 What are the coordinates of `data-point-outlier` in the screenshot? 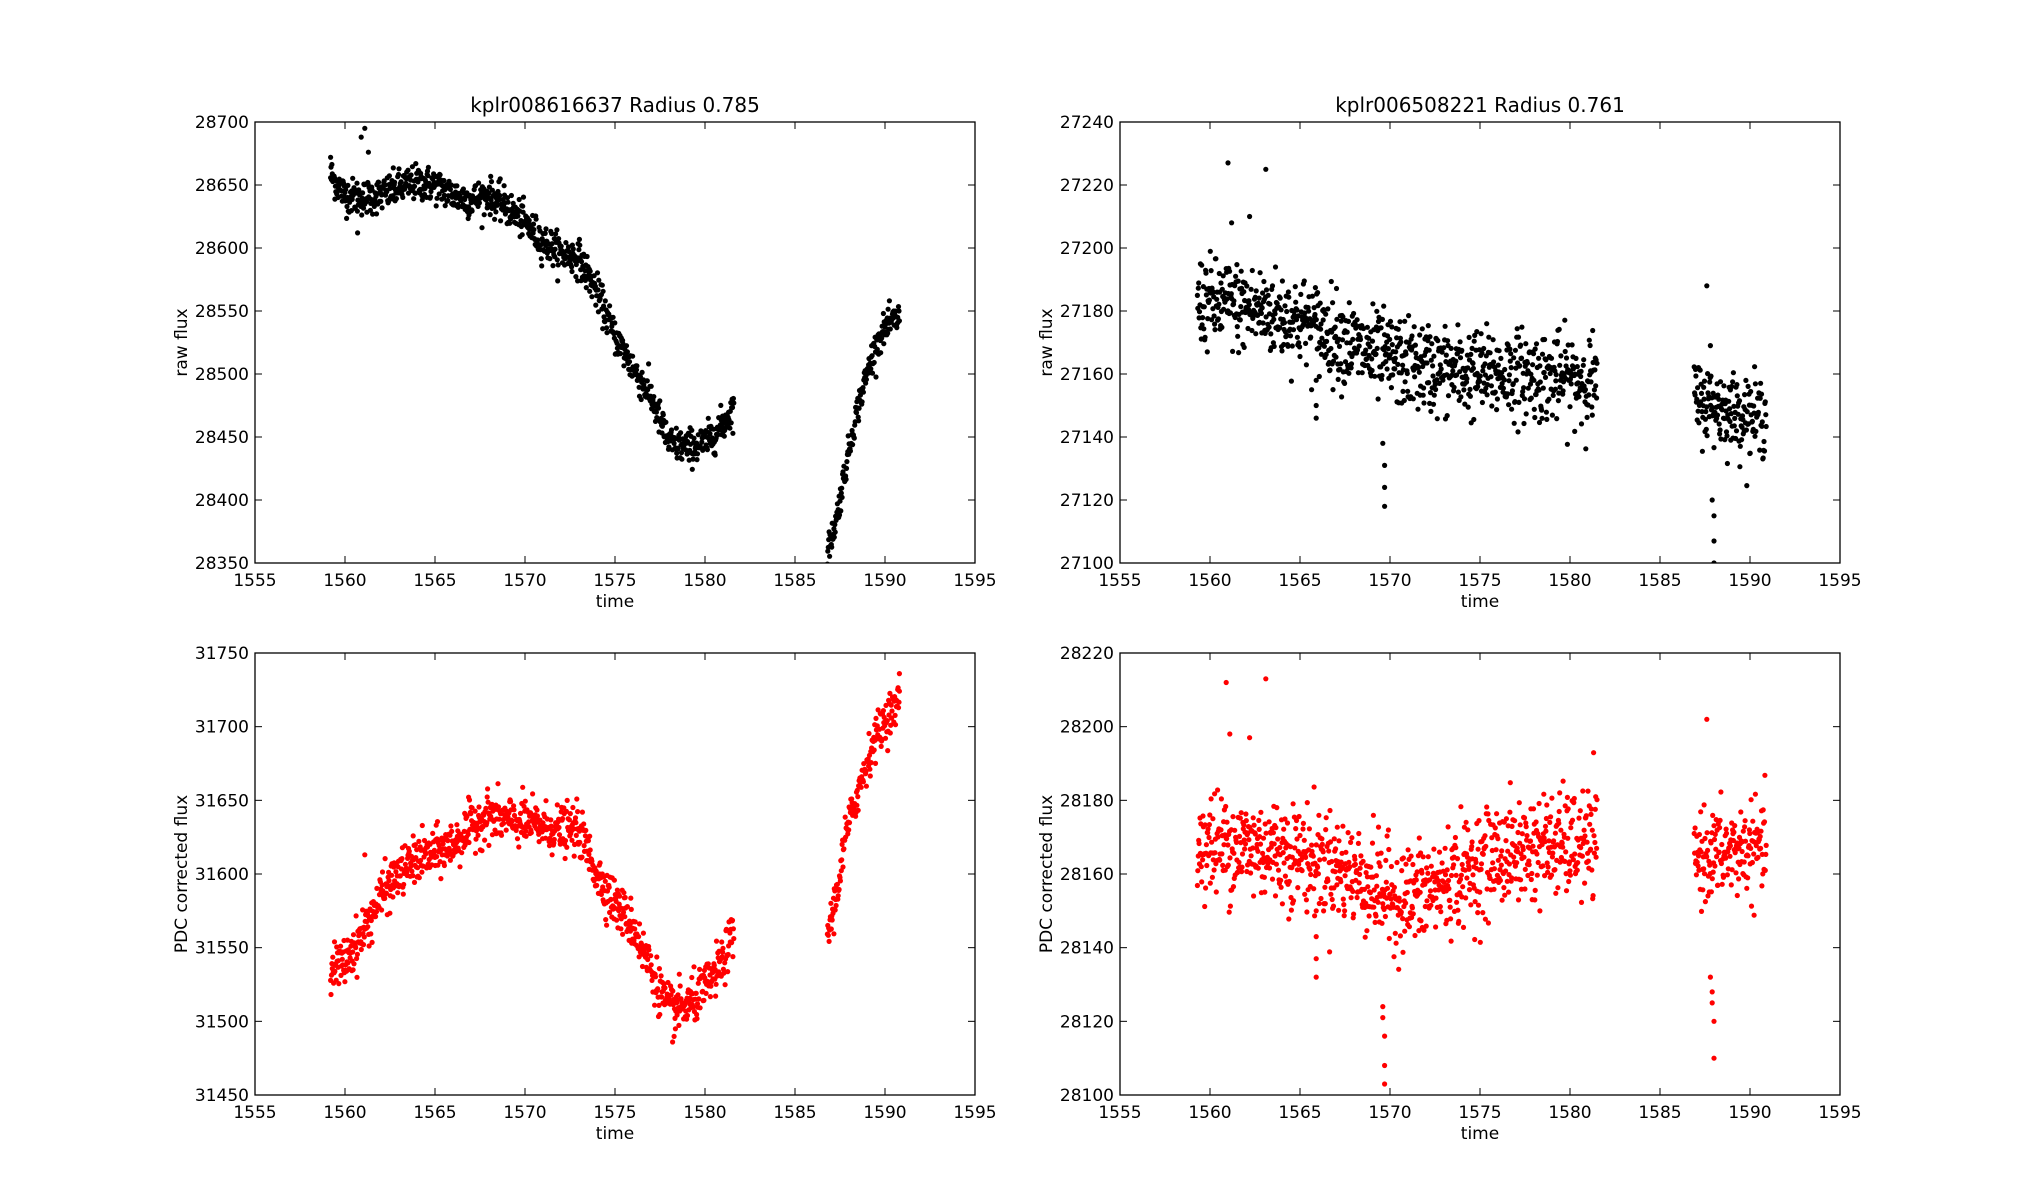 It's located at (1316, 977).